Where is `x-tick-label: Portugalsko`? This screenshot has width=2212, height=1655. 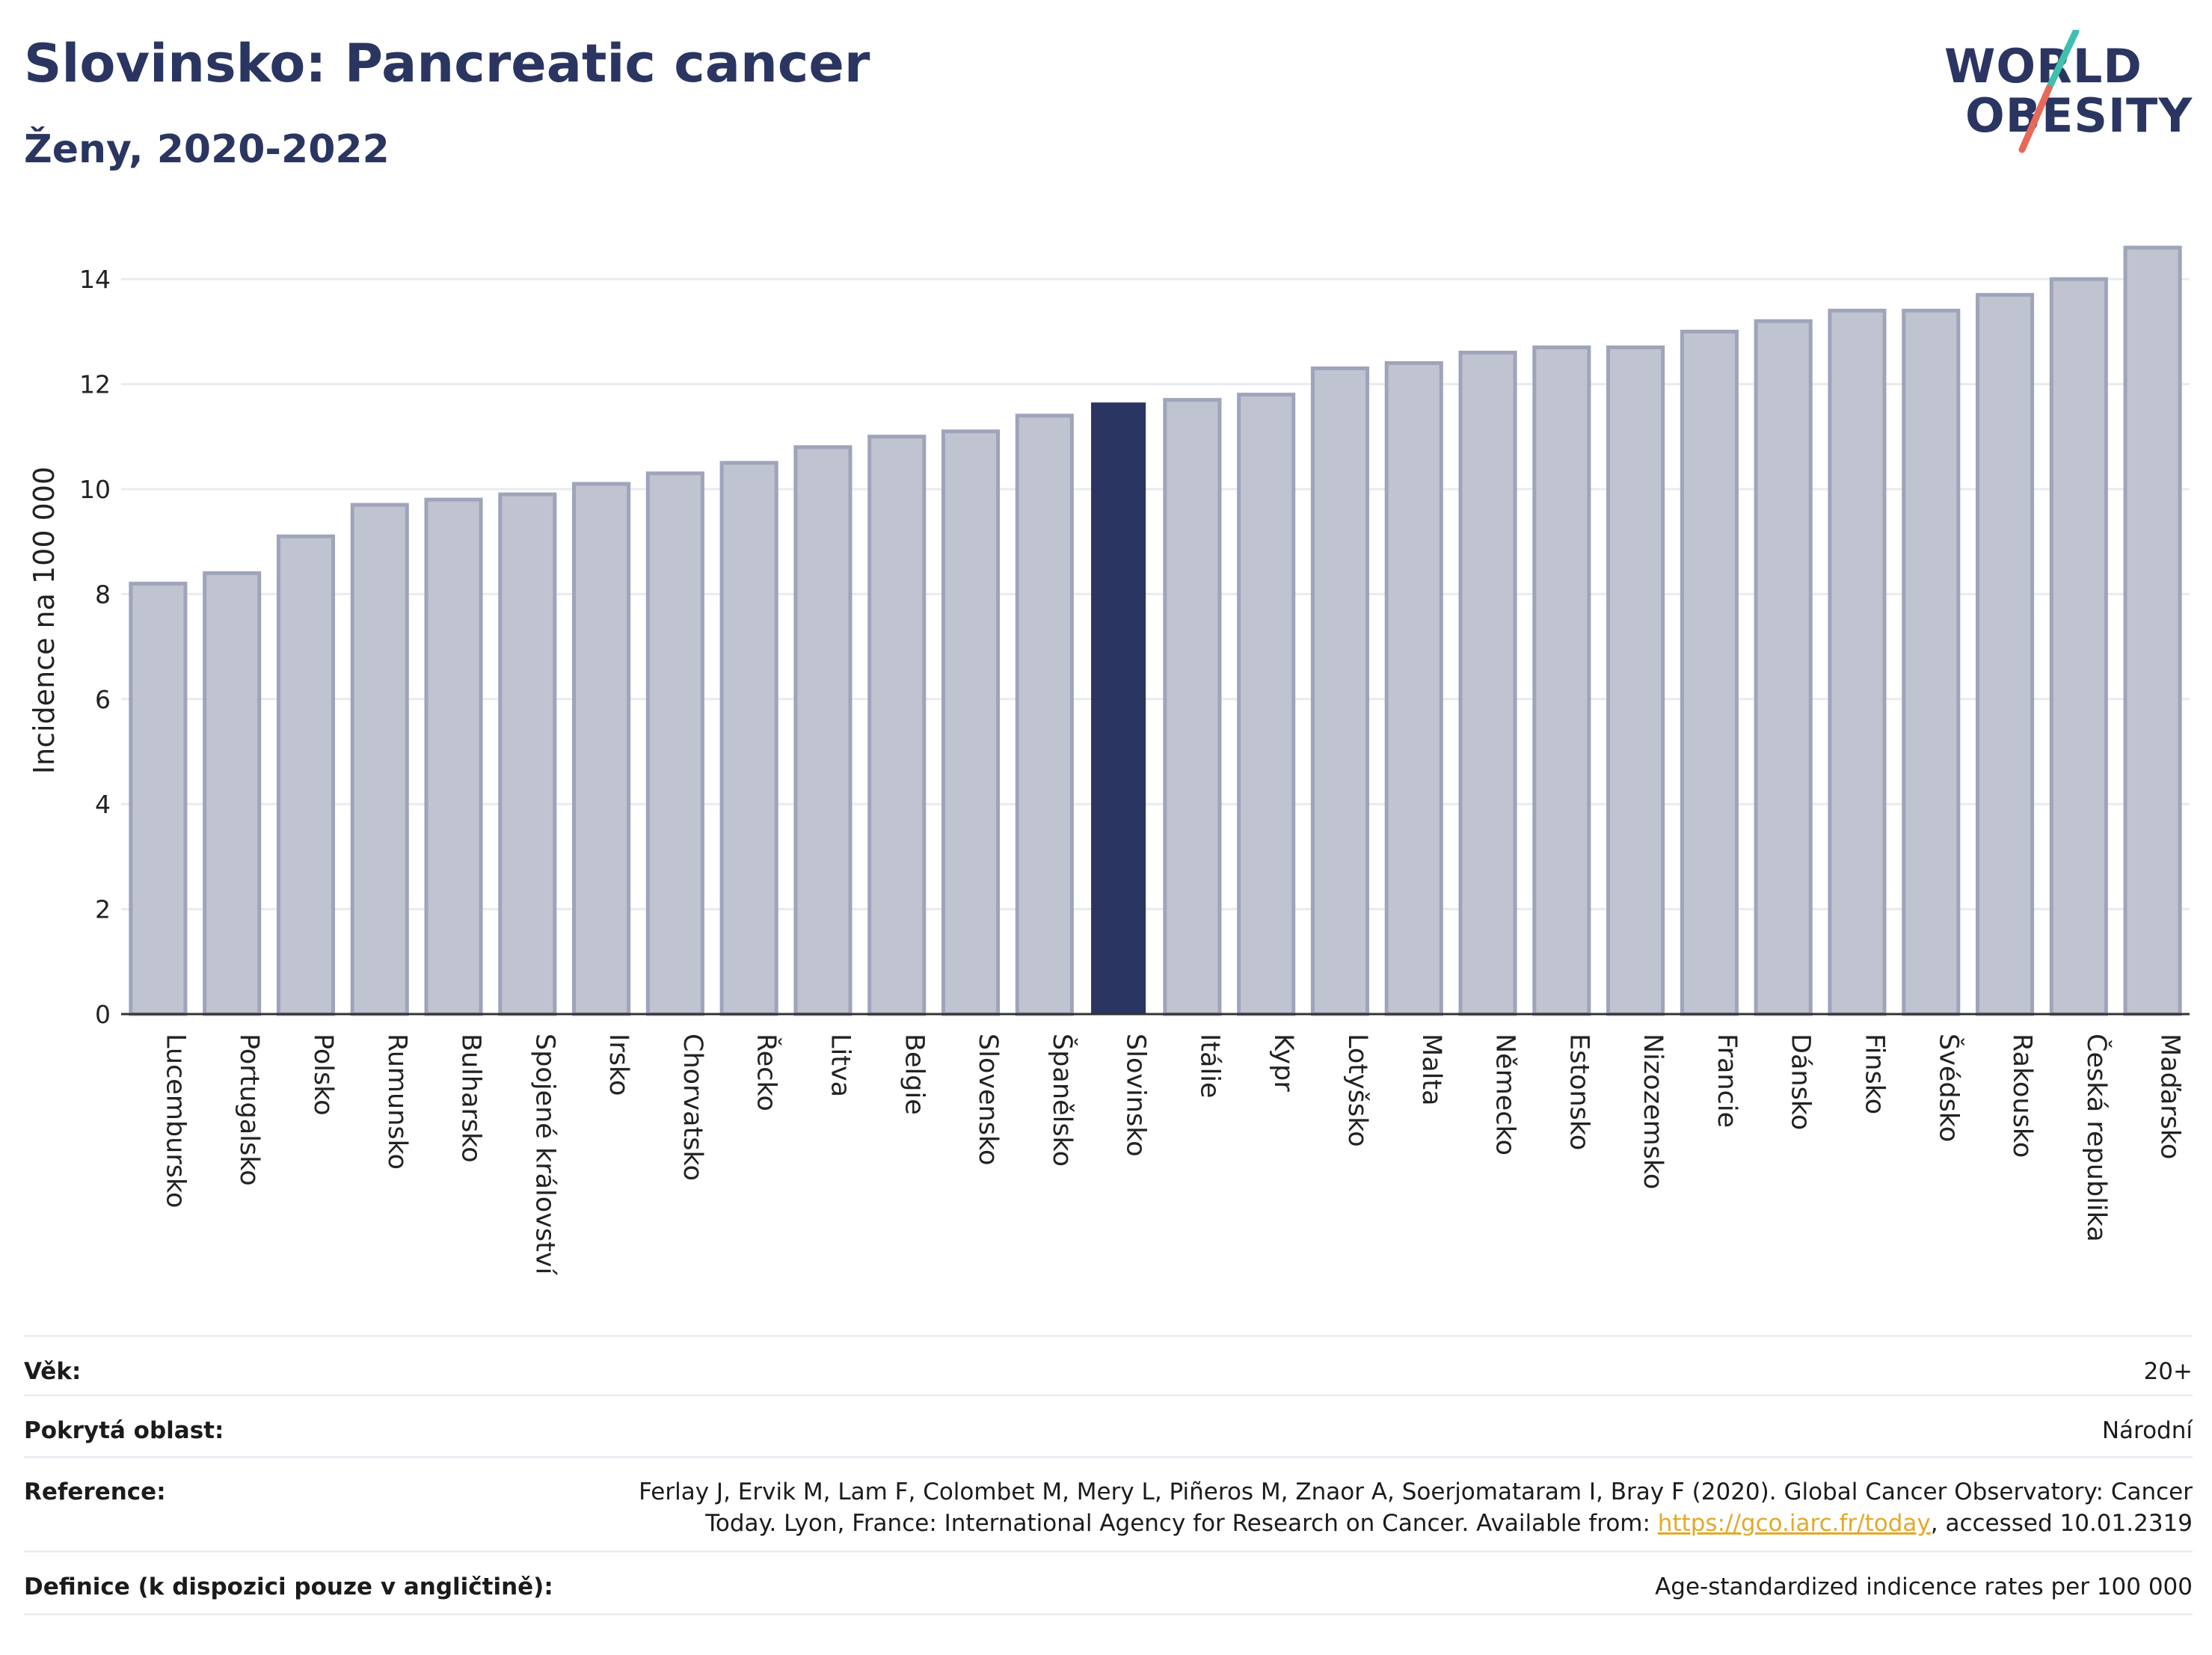 x-tick-label: Portugalsko is located at coordinates (249, 1110).